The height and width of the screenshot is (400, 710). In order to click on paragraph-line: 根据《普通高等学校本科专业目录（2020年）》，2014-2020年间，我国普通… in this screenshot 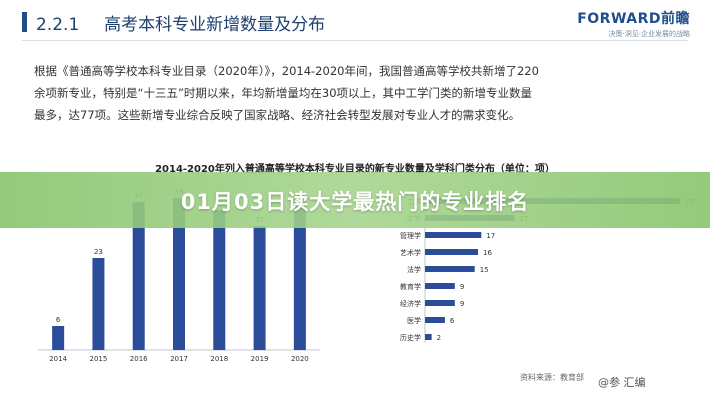, I will do `click(286, 71)`.